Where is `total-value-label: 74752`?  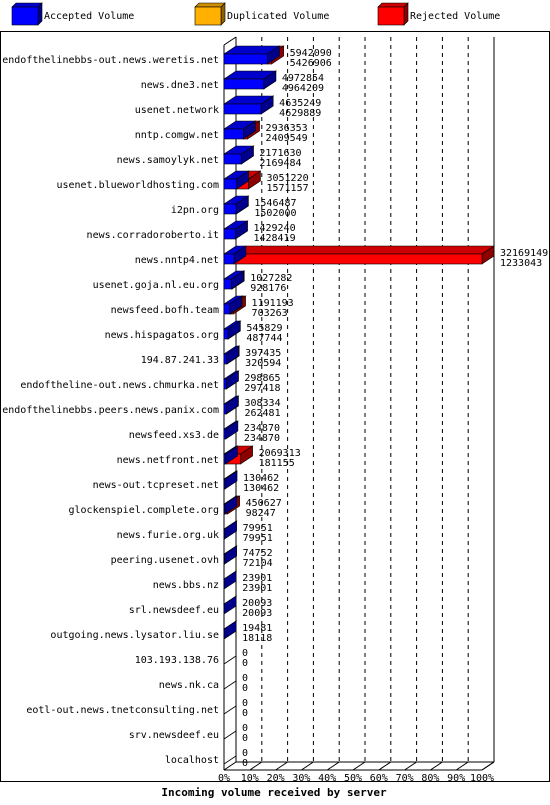
total-value-label: 74752 is located at coordinates (258, 553).